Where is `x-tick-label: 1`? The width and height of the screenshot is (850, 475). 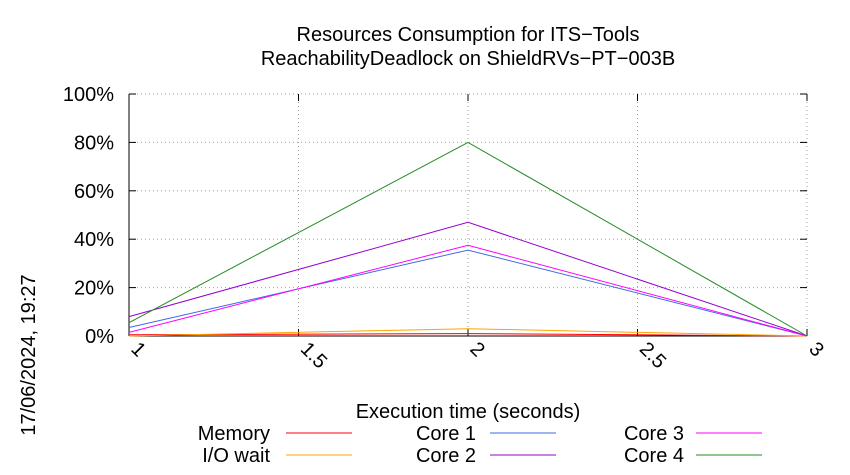
x-tick-label: 1 is located at coordinates (137, 349).